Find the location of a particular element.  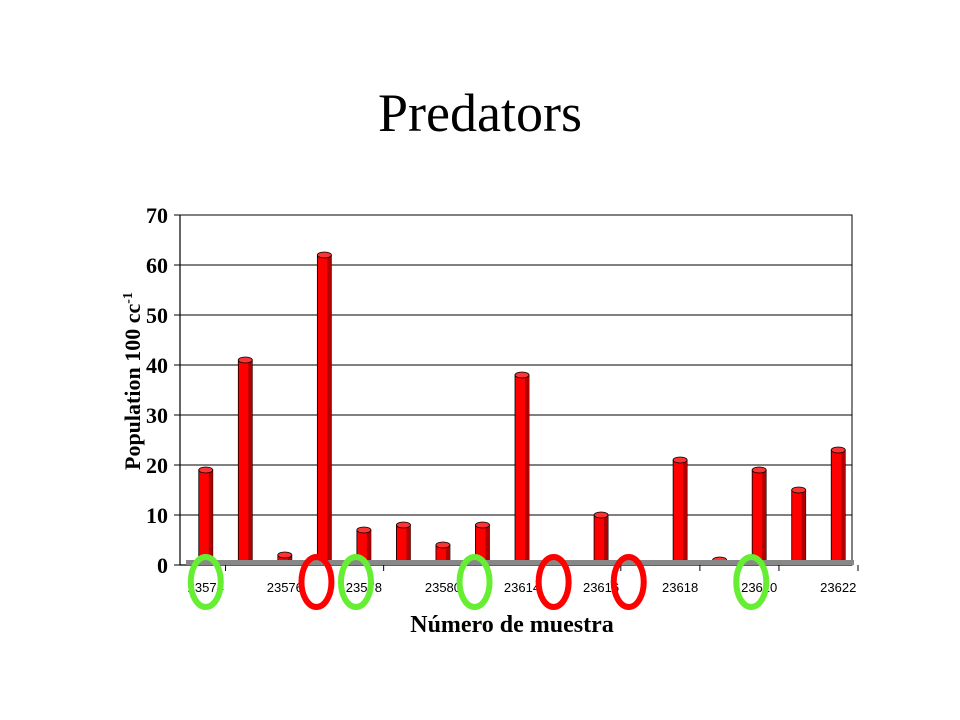

y-tick-label: 50 is located at coordinates (157, 315).